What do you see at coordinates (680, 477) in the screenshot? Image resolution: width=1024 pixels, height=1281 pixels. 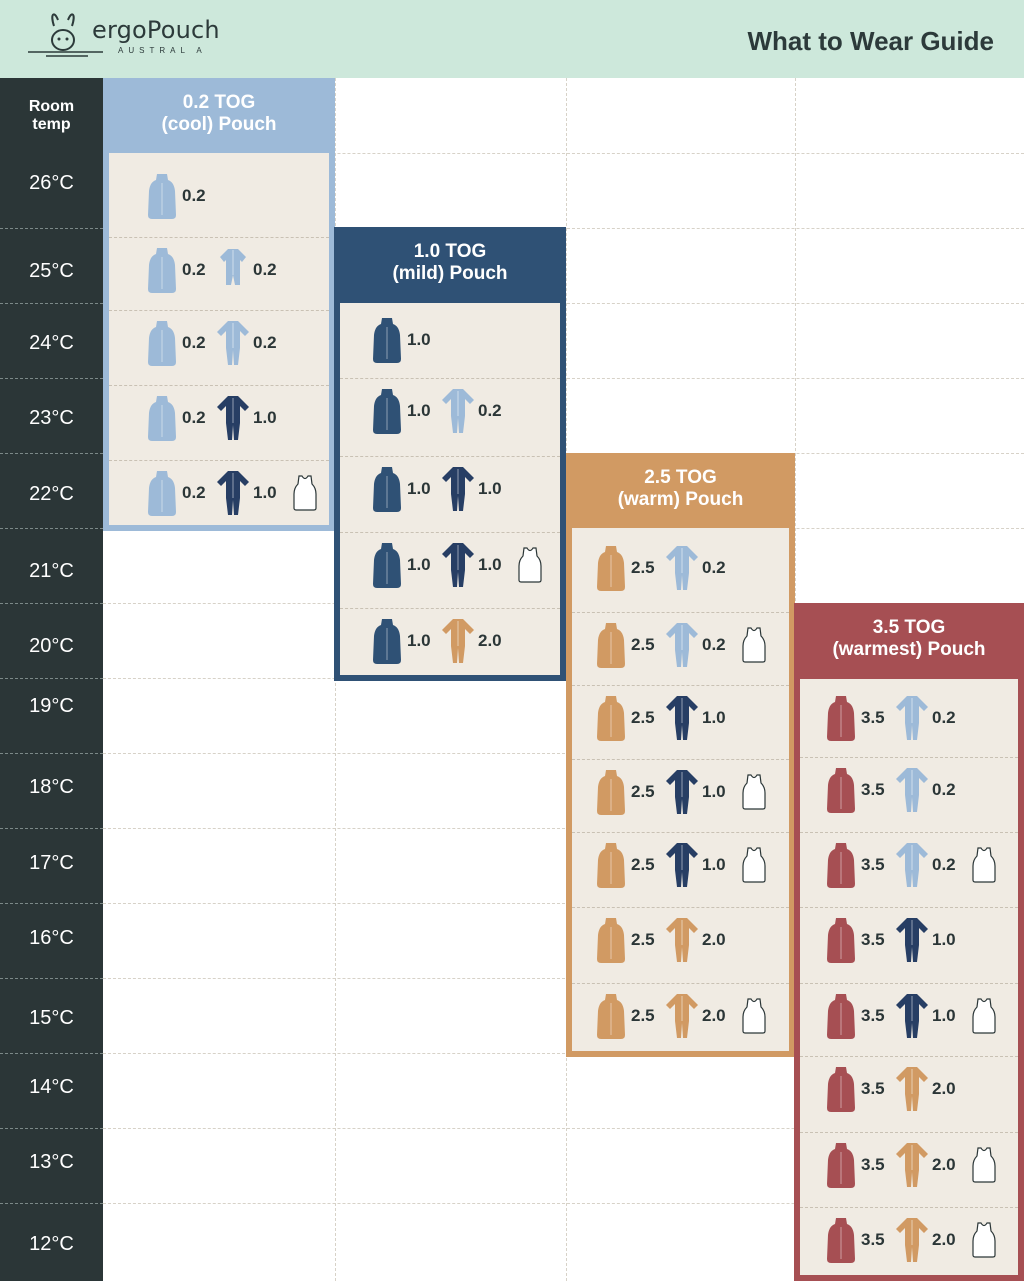 I see `pouch-tog-title: 2.5 TOG` at bounding box center [680, 477].